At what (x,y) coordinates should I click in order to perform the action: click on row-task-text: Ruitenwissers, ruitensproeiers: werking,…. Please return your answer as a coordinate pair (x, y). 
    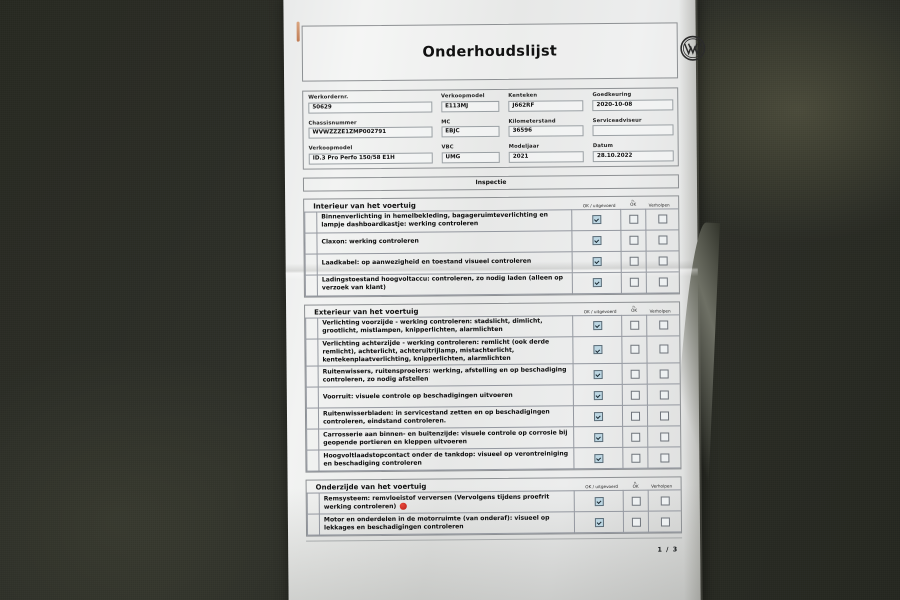
    Looking at the image, I should click on (446, 376).